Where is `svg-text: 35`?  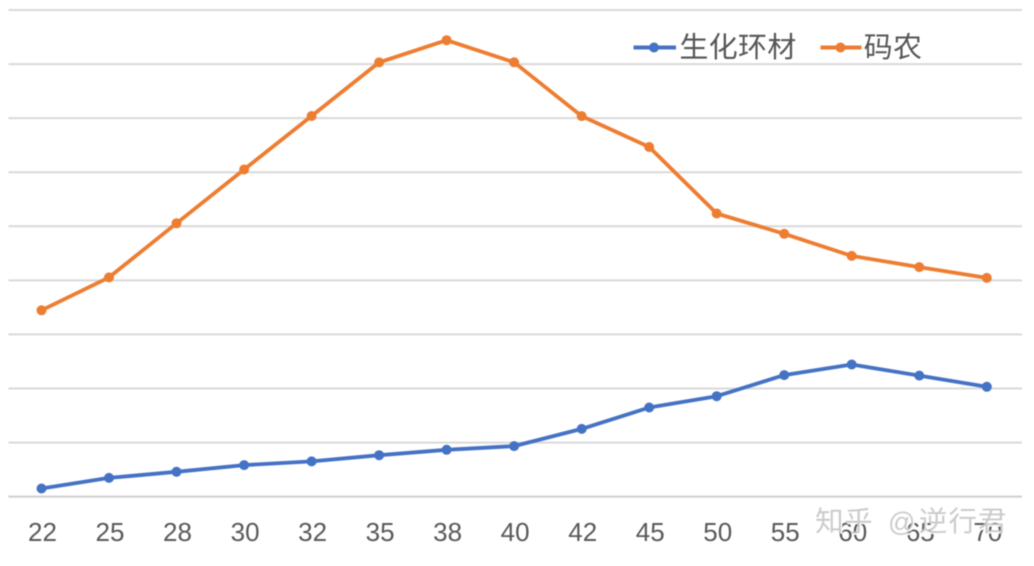 svg-text: 35 is located at coordinates (380, 532).